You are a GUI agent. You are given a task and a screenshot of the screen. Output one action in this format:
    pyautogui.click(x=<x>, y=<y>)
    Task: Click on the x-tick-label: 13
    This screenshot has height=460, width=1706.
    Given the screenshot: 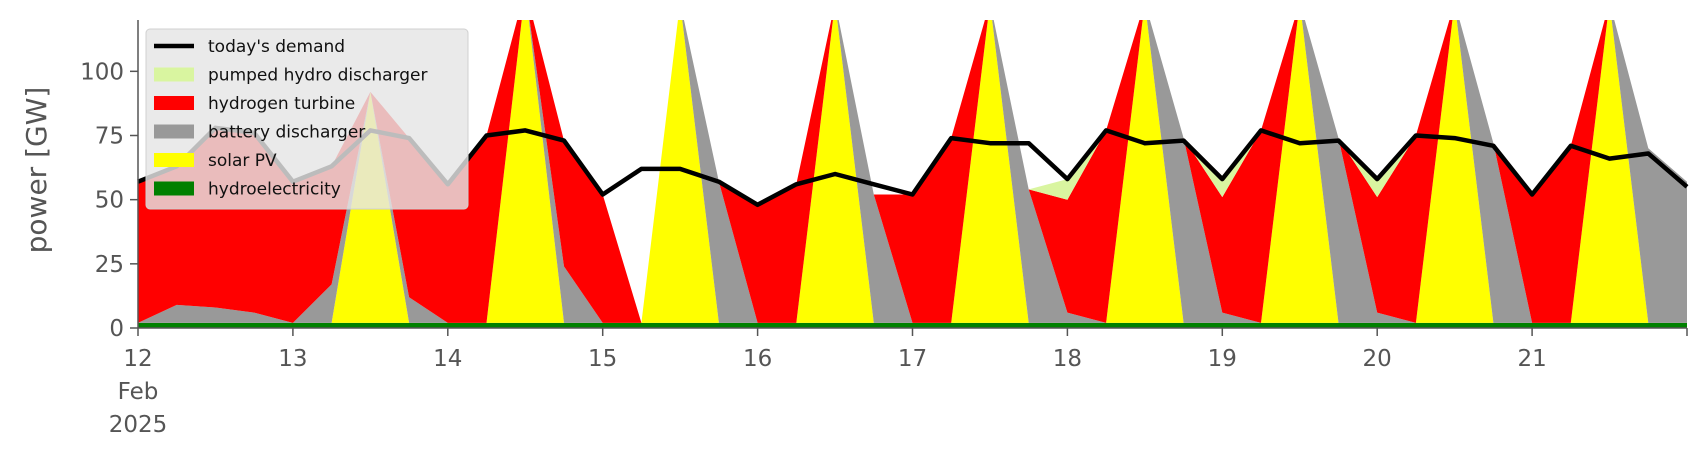 What is the action you would take?
    pyautogui.click(x=292, y=359)
    